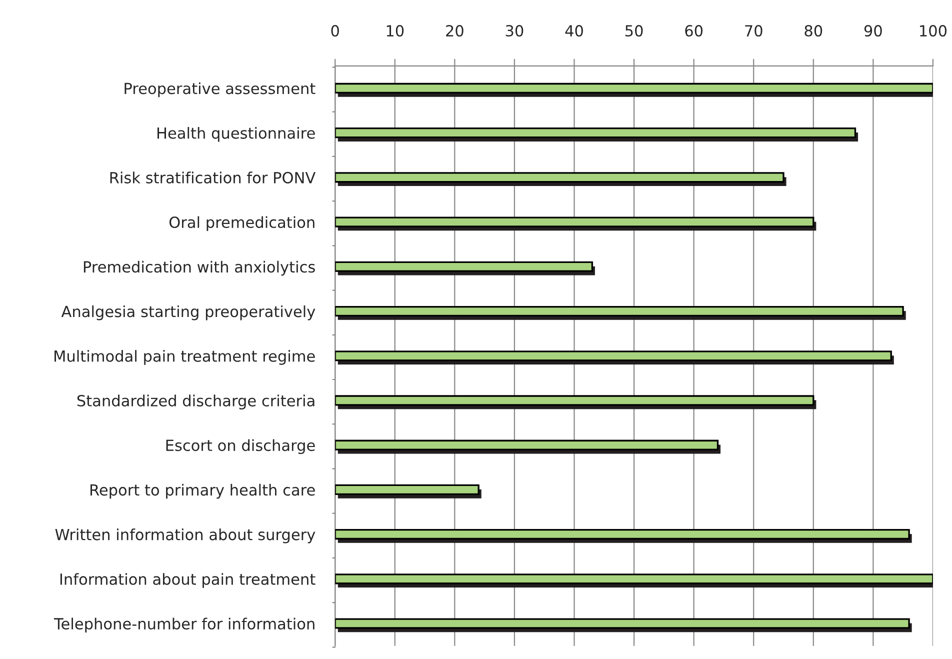  Describe the element at coordinates (202, 491) in the screenshot. I see `y-tick-label: Report to primary health care` at that location.